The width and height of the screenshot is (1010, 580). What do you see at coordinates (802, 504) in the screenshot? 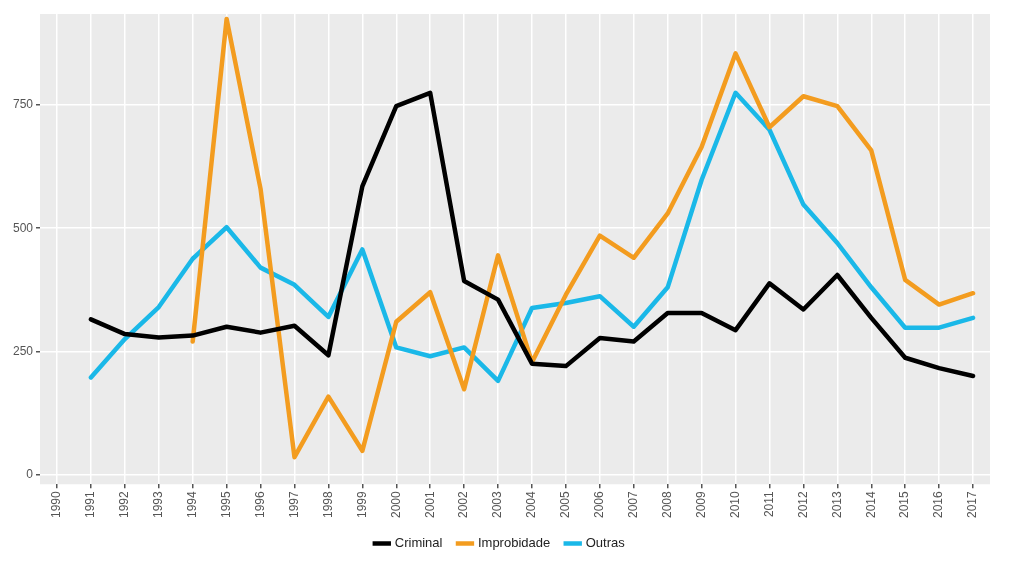
I see `x-tick-label: 2012` at bounding box center [802, 504].